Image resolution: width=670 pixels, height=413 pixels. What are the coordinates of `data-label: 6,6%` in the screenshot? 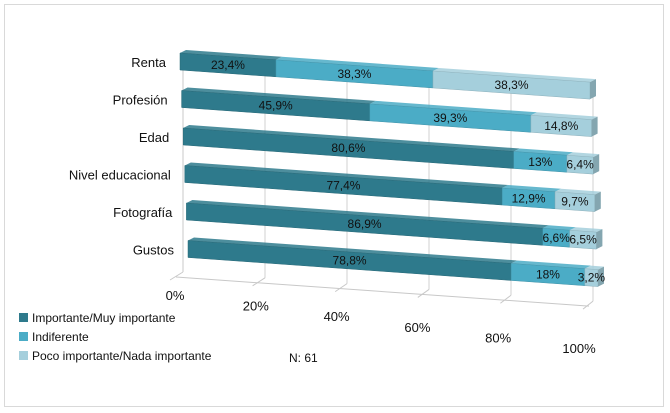 It's located at (557, 238).